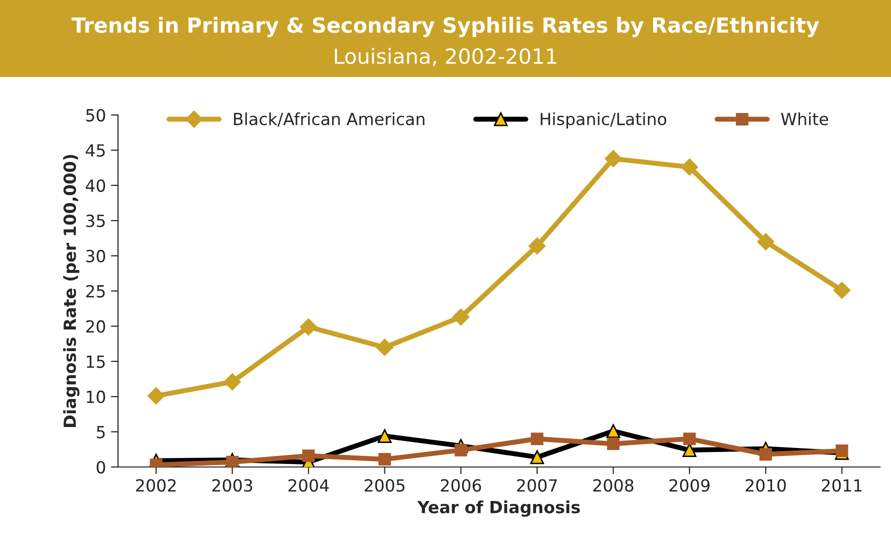 This screenshot has width=891, height=546. I want to click on chart-subtitle: Louisiana, 2002-2011, so click(445, 57).